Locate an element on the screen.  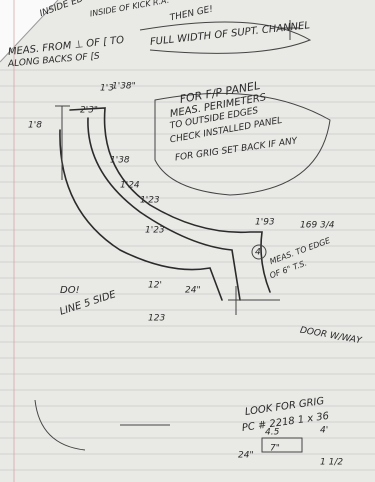
dimension-label: 4.5 is located at coordinates (272, 433).